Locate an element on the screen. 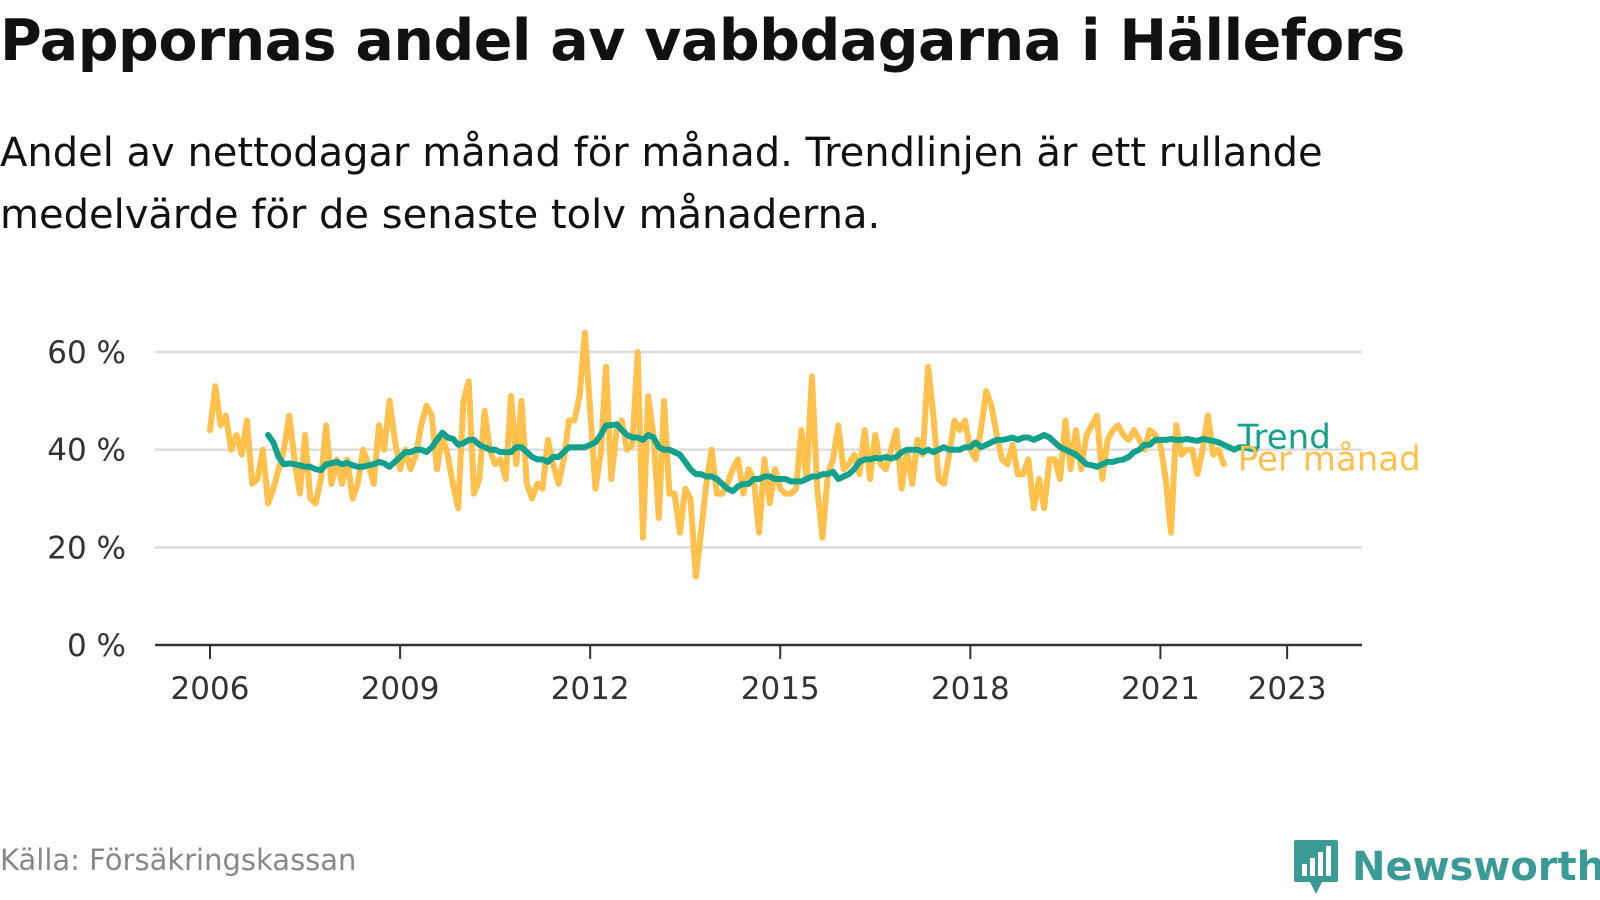  source-note: Källa: Försäkringskassan is located at coordinates (178, 860).